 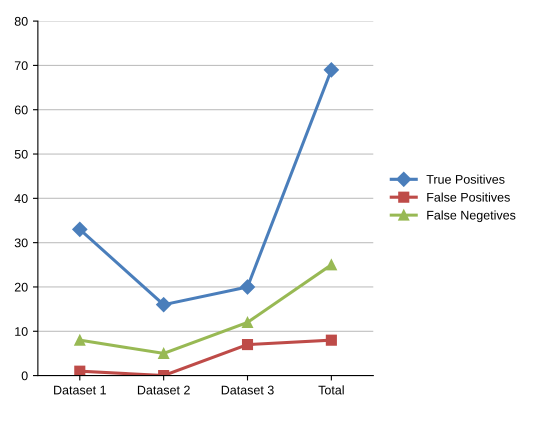 I want to click on y-tick-label: 10, so click(x=21, y=331).